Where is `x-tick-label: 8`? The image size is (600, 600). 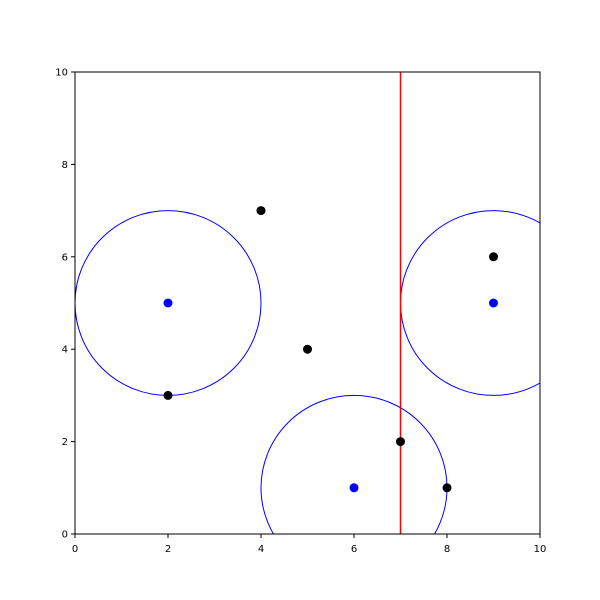 x-tick-label: 8 is located at coordinates (447, 549).